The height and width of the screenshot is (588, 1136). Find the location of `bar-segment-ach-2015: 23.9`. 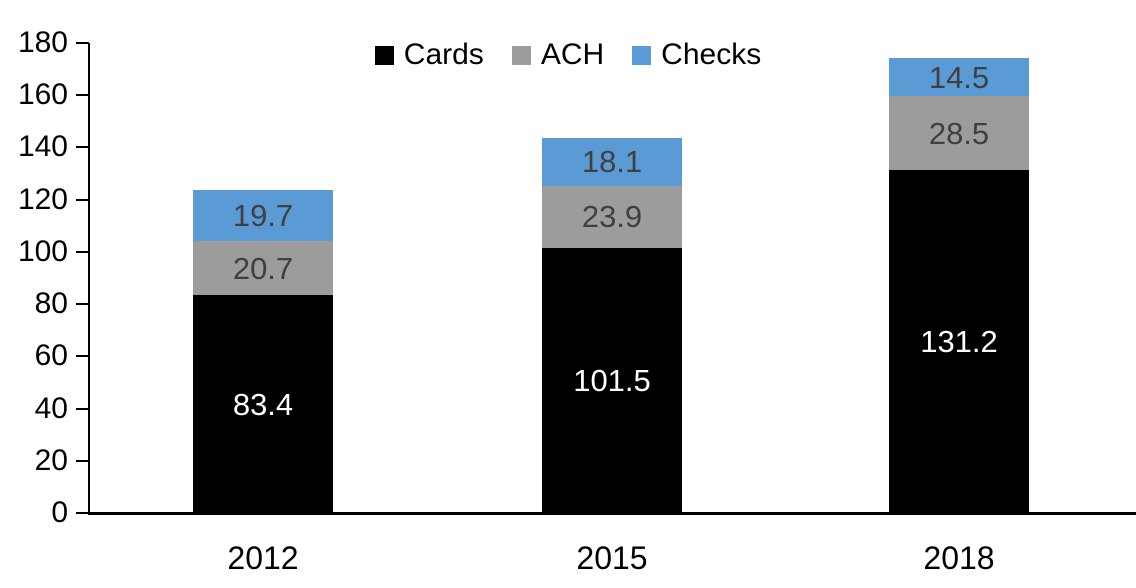

bar-segment-ach-2015: 23.9 is located at coordinates (612, 216).